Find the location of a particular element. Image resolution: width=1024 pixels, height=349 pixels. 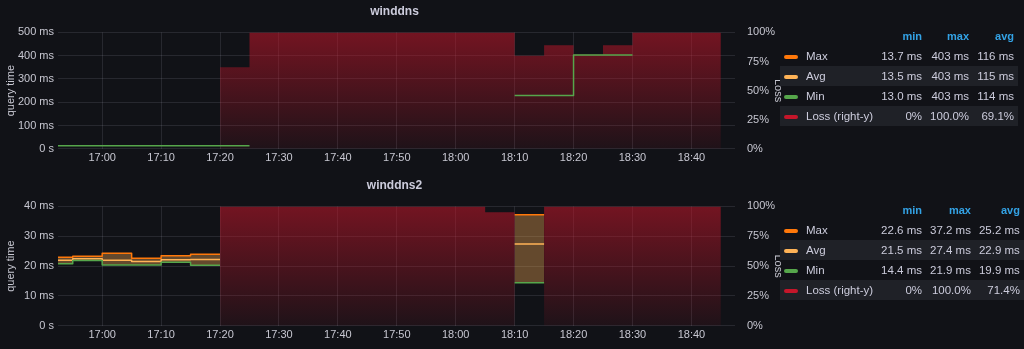

y-tick-label: 200 ms is located at coordinates (36, 101).